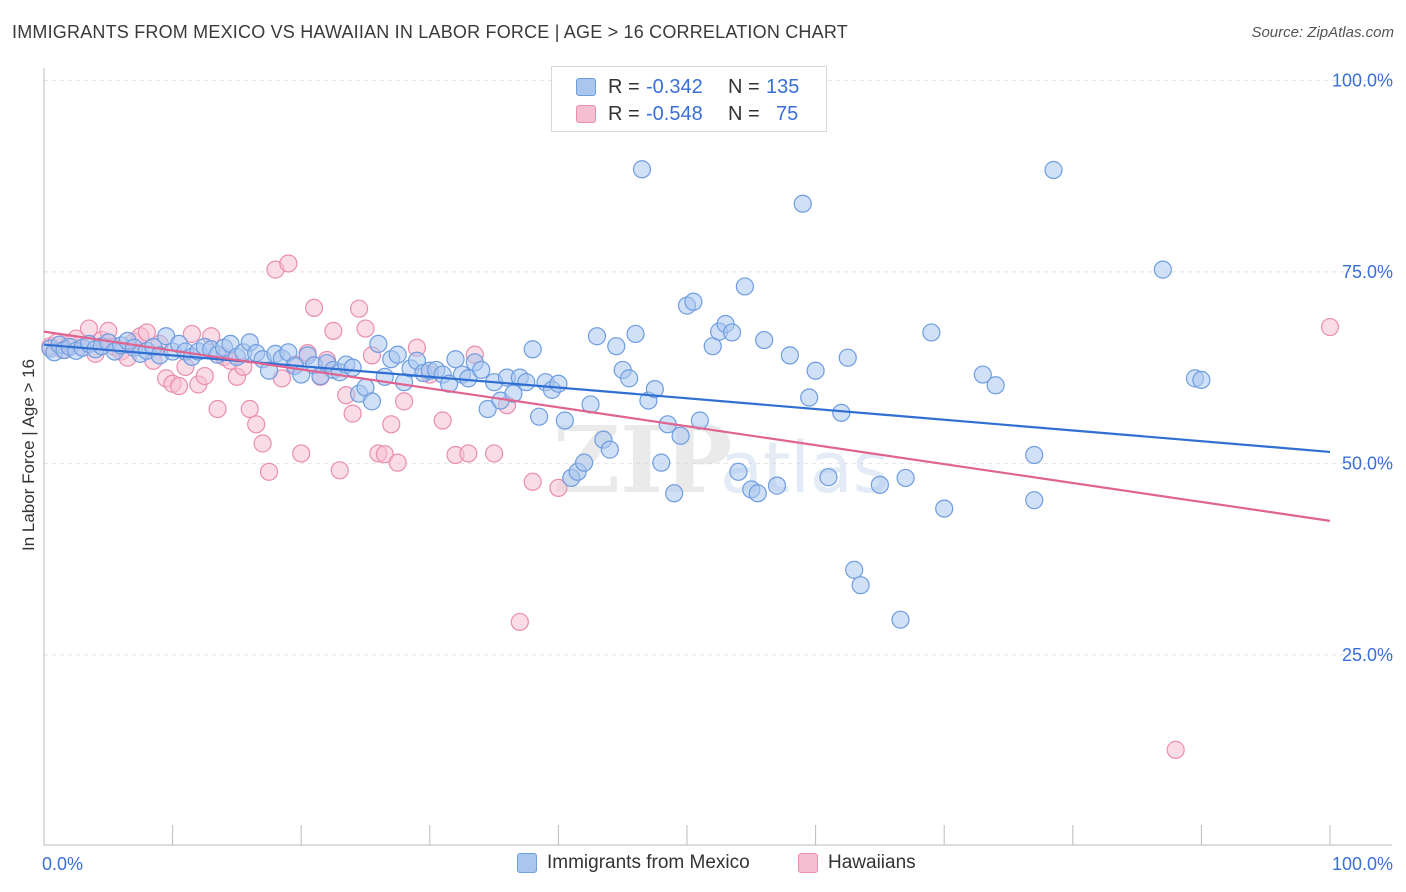  What do you see at coordinates (62, 864) in the screenshot?
I see `x-tick-label: 0.0%` at bounding box center [62, 864].